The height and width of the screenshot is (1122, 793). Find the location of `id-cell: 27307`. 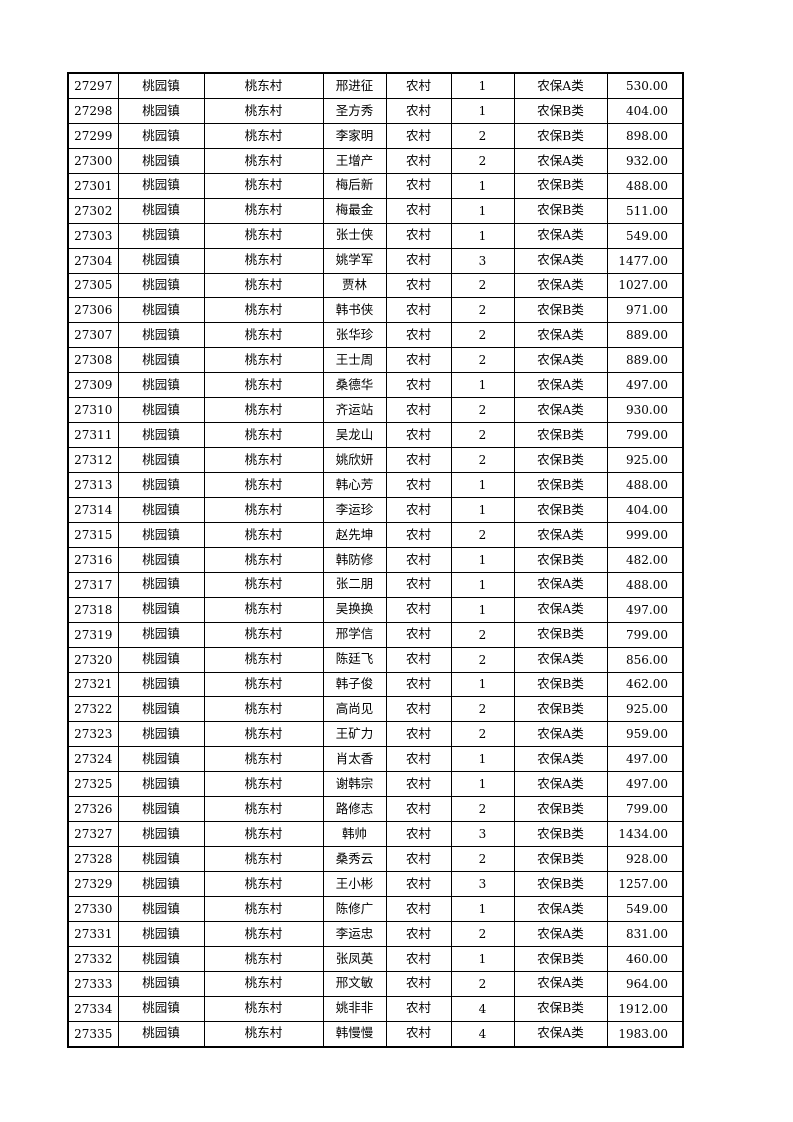

id-cell: 27307 is located at coordinates (93, 335).